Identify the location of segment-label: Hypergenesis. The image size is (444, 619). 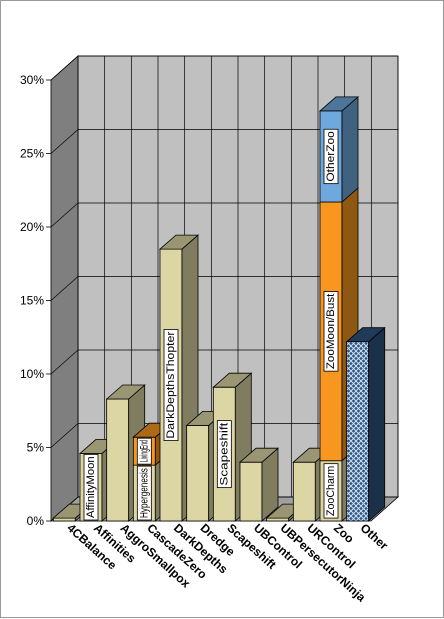
(144, 493).